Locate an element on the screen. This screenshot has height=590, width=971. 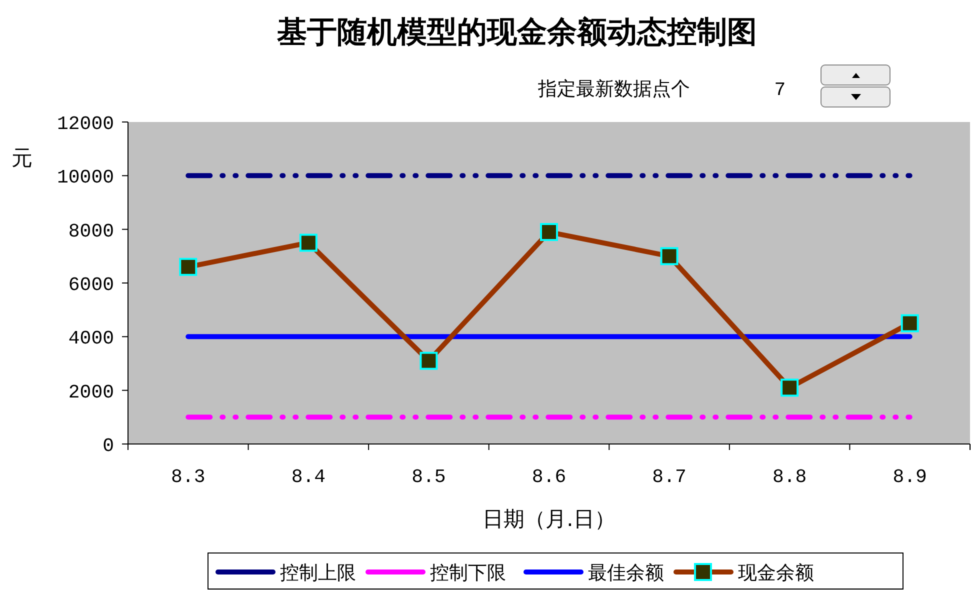
x-axis-title: 日期（月.日） is located at coordinates (549, 519).